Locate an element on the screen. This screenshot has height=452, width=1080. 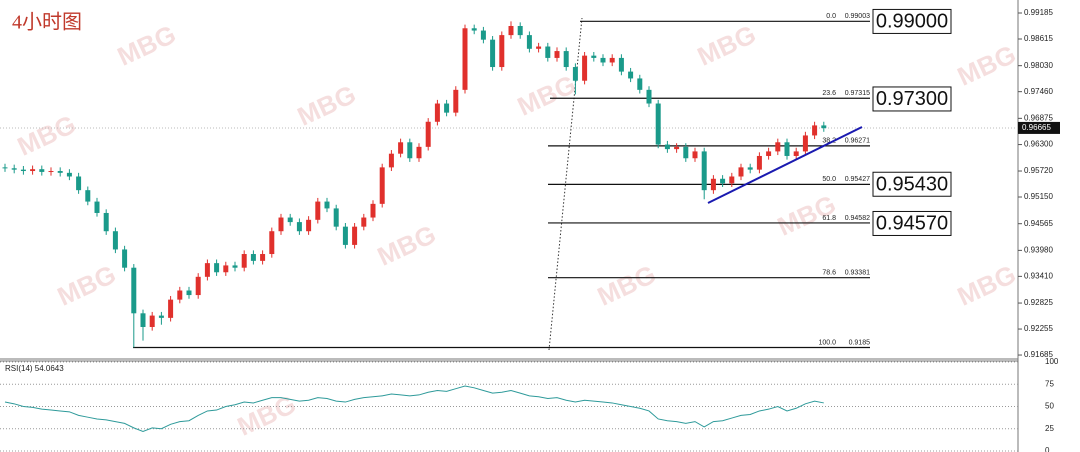
fib-ratio: 61.8 is located at coordinates (829, 218).